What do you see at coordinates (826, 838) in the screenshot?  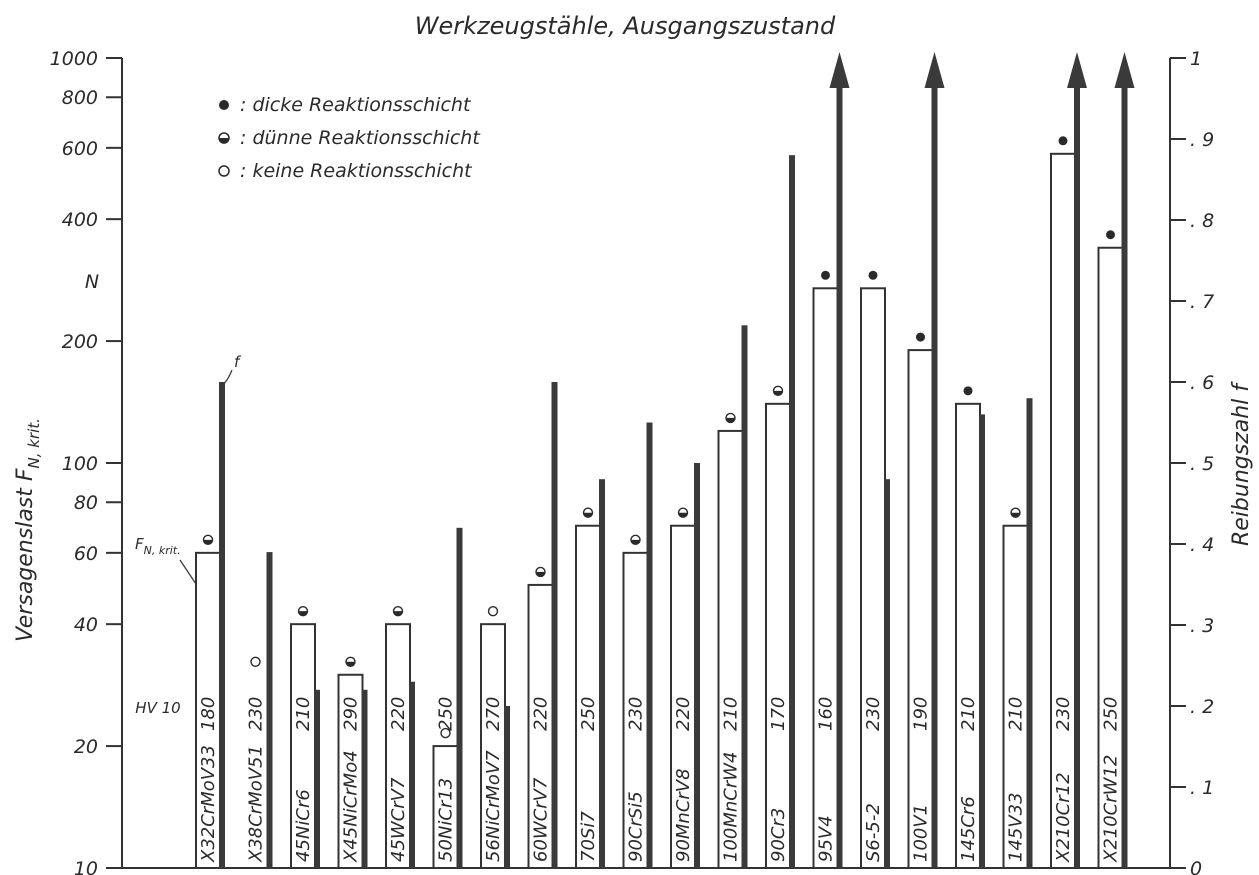 I see `category-label: 95V4` at bounding box center [826, 838].